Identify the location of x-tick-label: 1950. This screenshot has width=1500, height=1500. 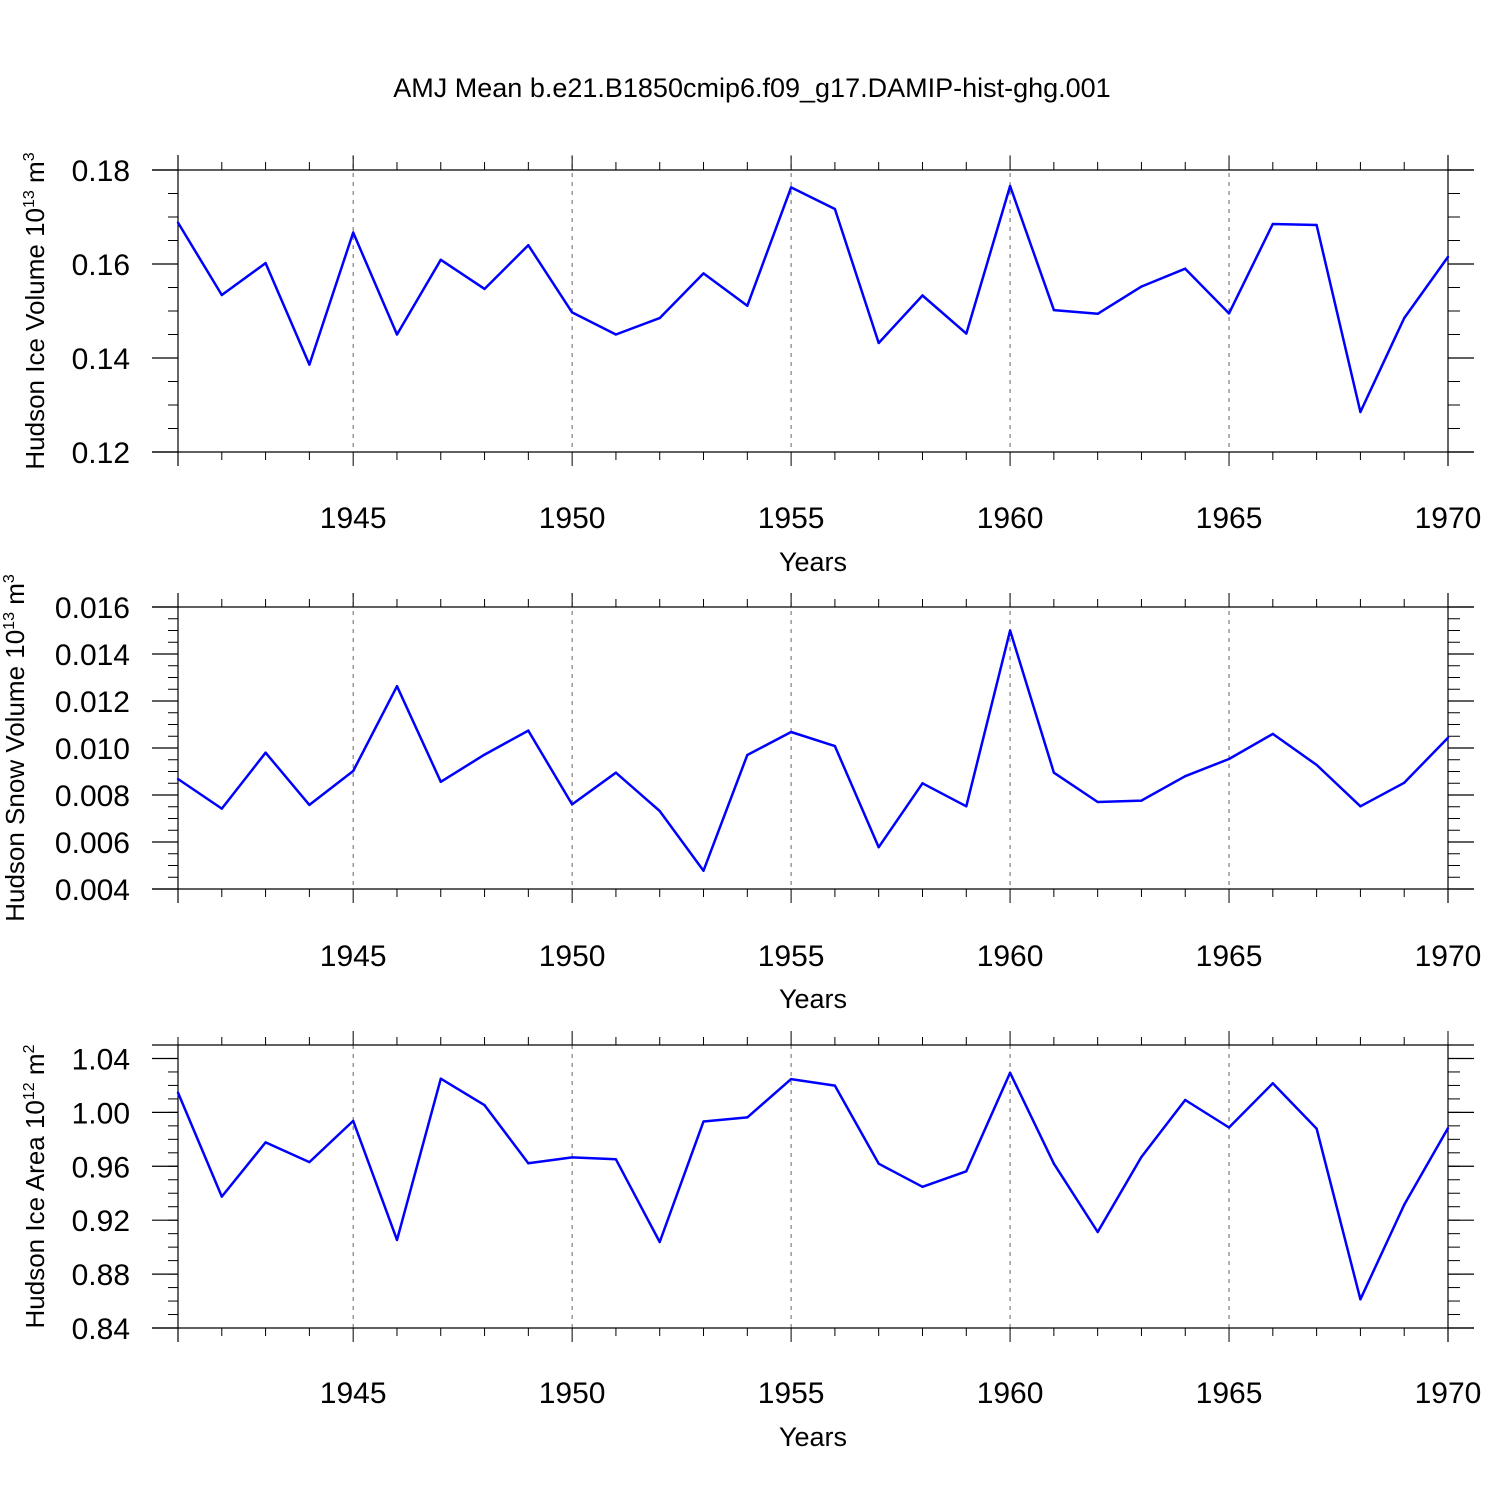
(572, 1393).